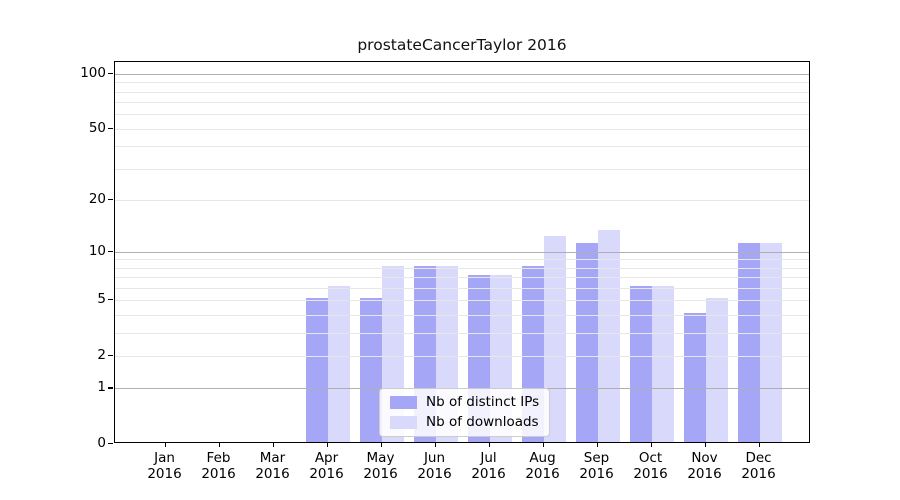  Describe the element at coordinates (651, 445) in the screenshot. I see `x-tick-oct-2016` at that location.